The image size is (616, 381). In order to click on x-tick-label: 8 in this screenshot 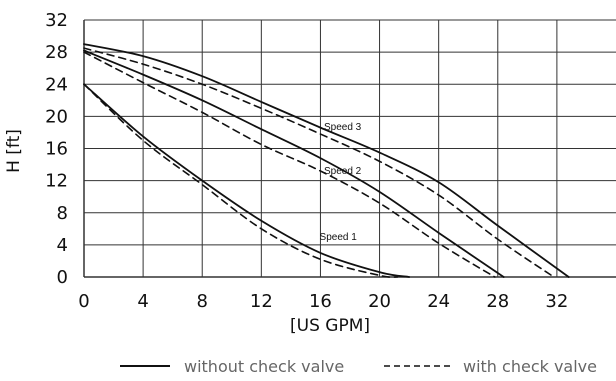, I will do `click(201, 301)`.